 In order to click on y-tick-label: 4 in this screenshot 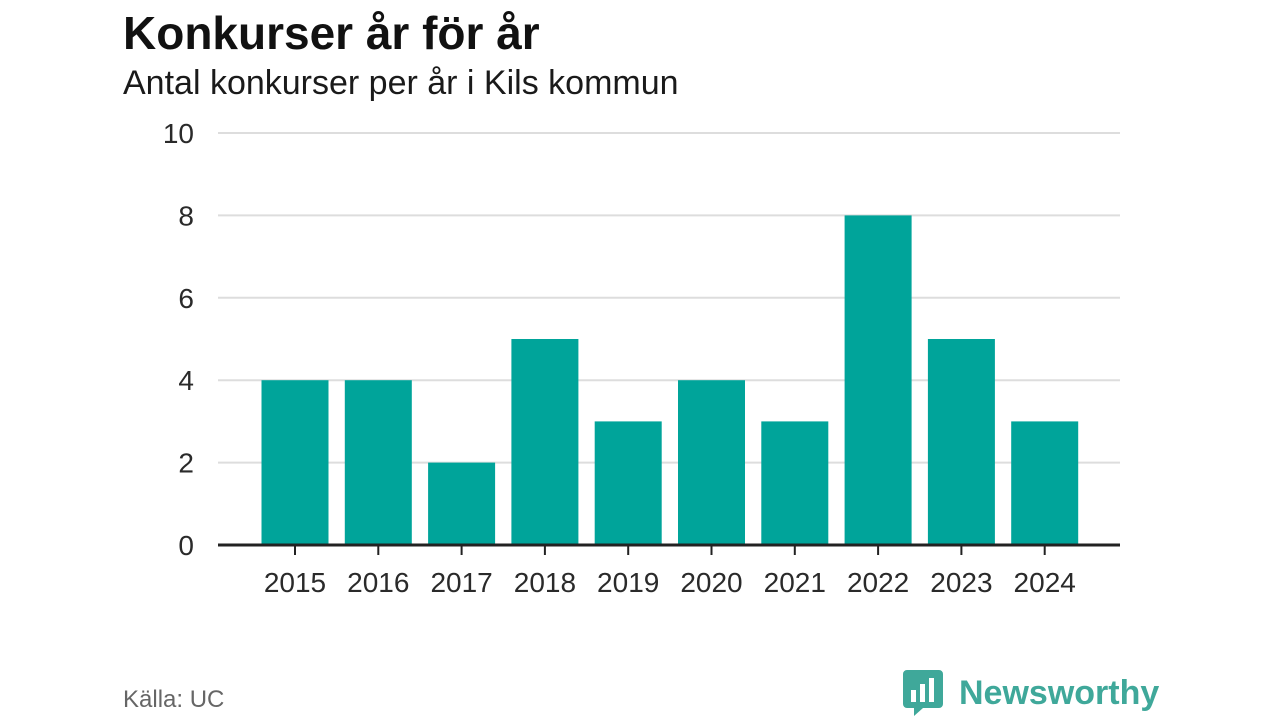, I will do `click(186, 380)`.